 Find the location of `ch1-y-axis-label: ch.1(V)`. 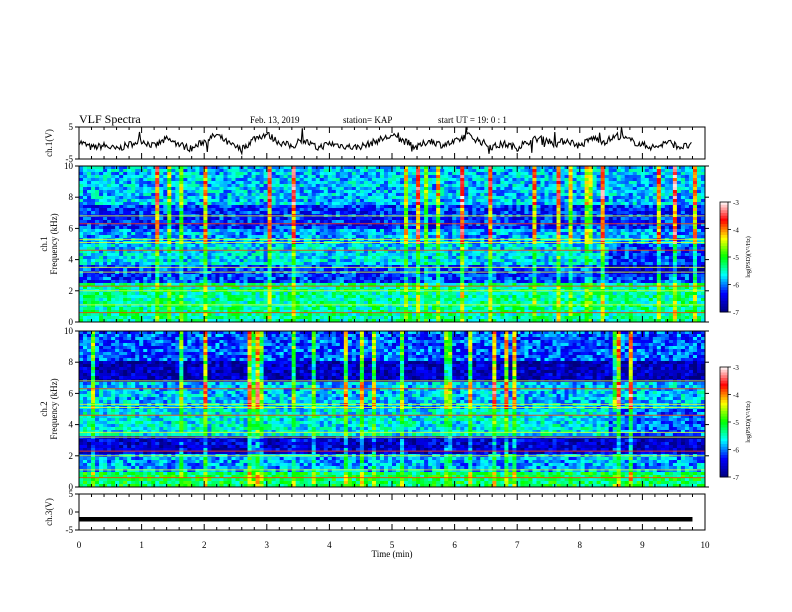

ch1-y-axis-label: ch.1(V) is located at coordinates (49, 143).